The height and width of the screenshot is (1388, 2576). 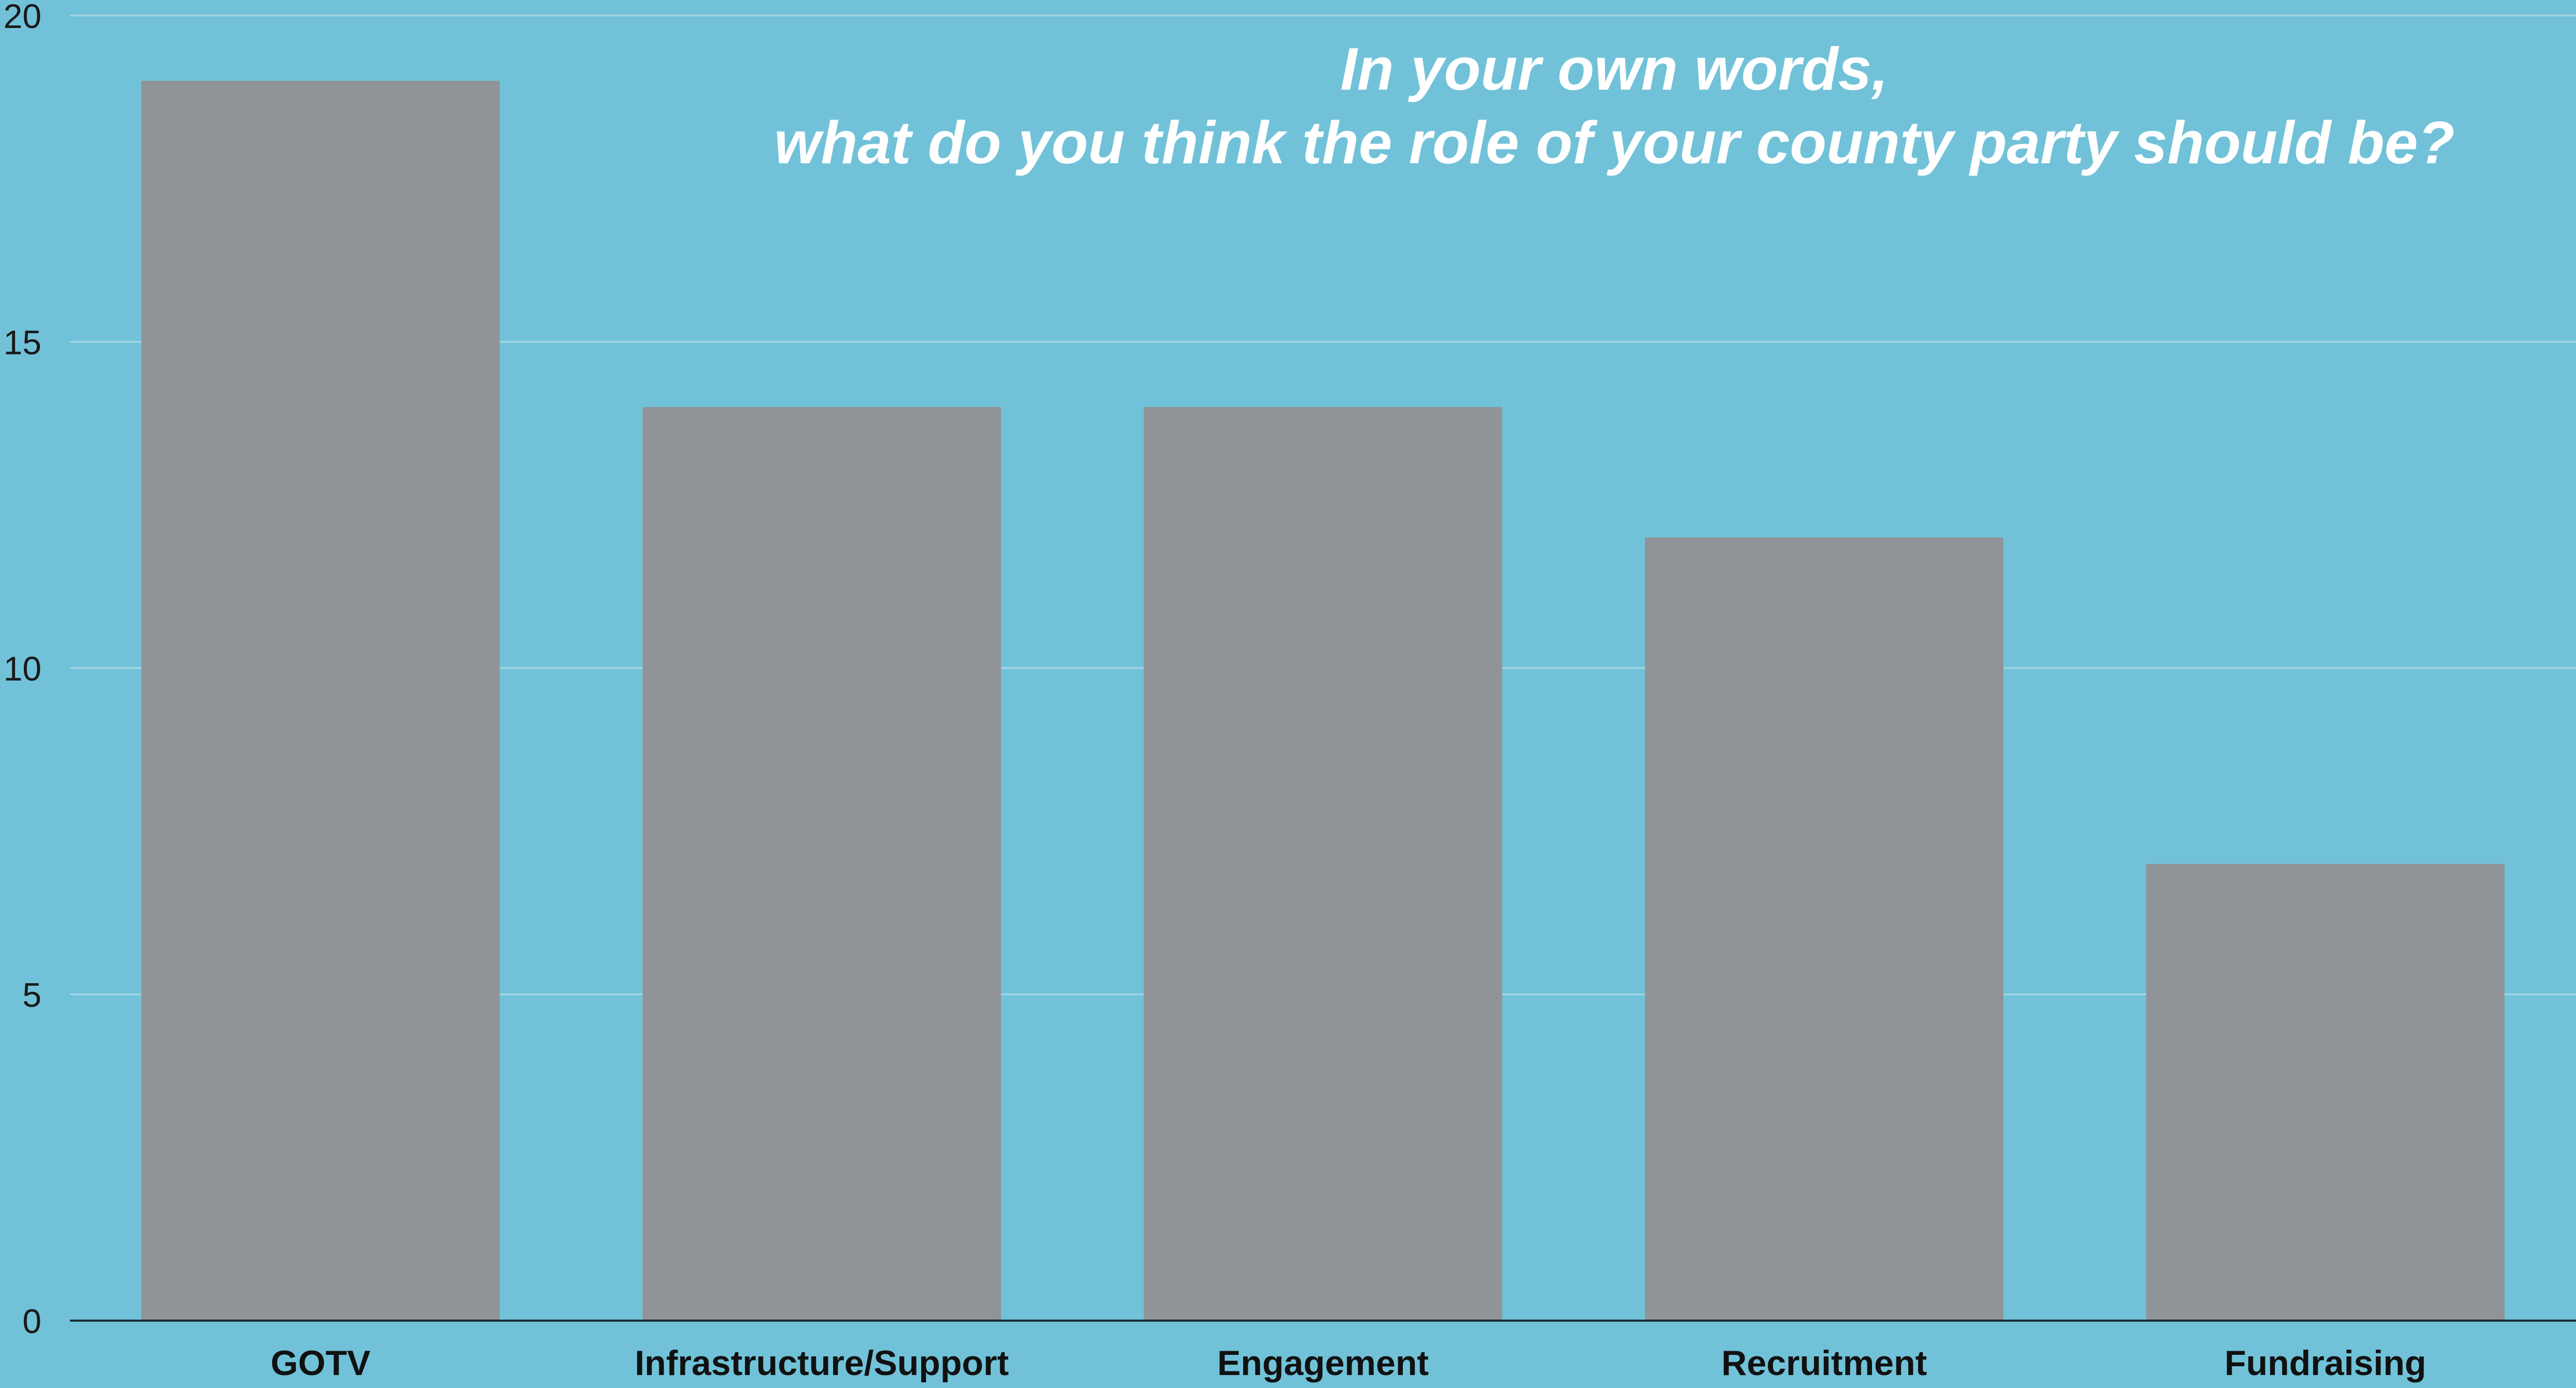 I want to click on y-tick-label: 5, so click(x=31, y=995).